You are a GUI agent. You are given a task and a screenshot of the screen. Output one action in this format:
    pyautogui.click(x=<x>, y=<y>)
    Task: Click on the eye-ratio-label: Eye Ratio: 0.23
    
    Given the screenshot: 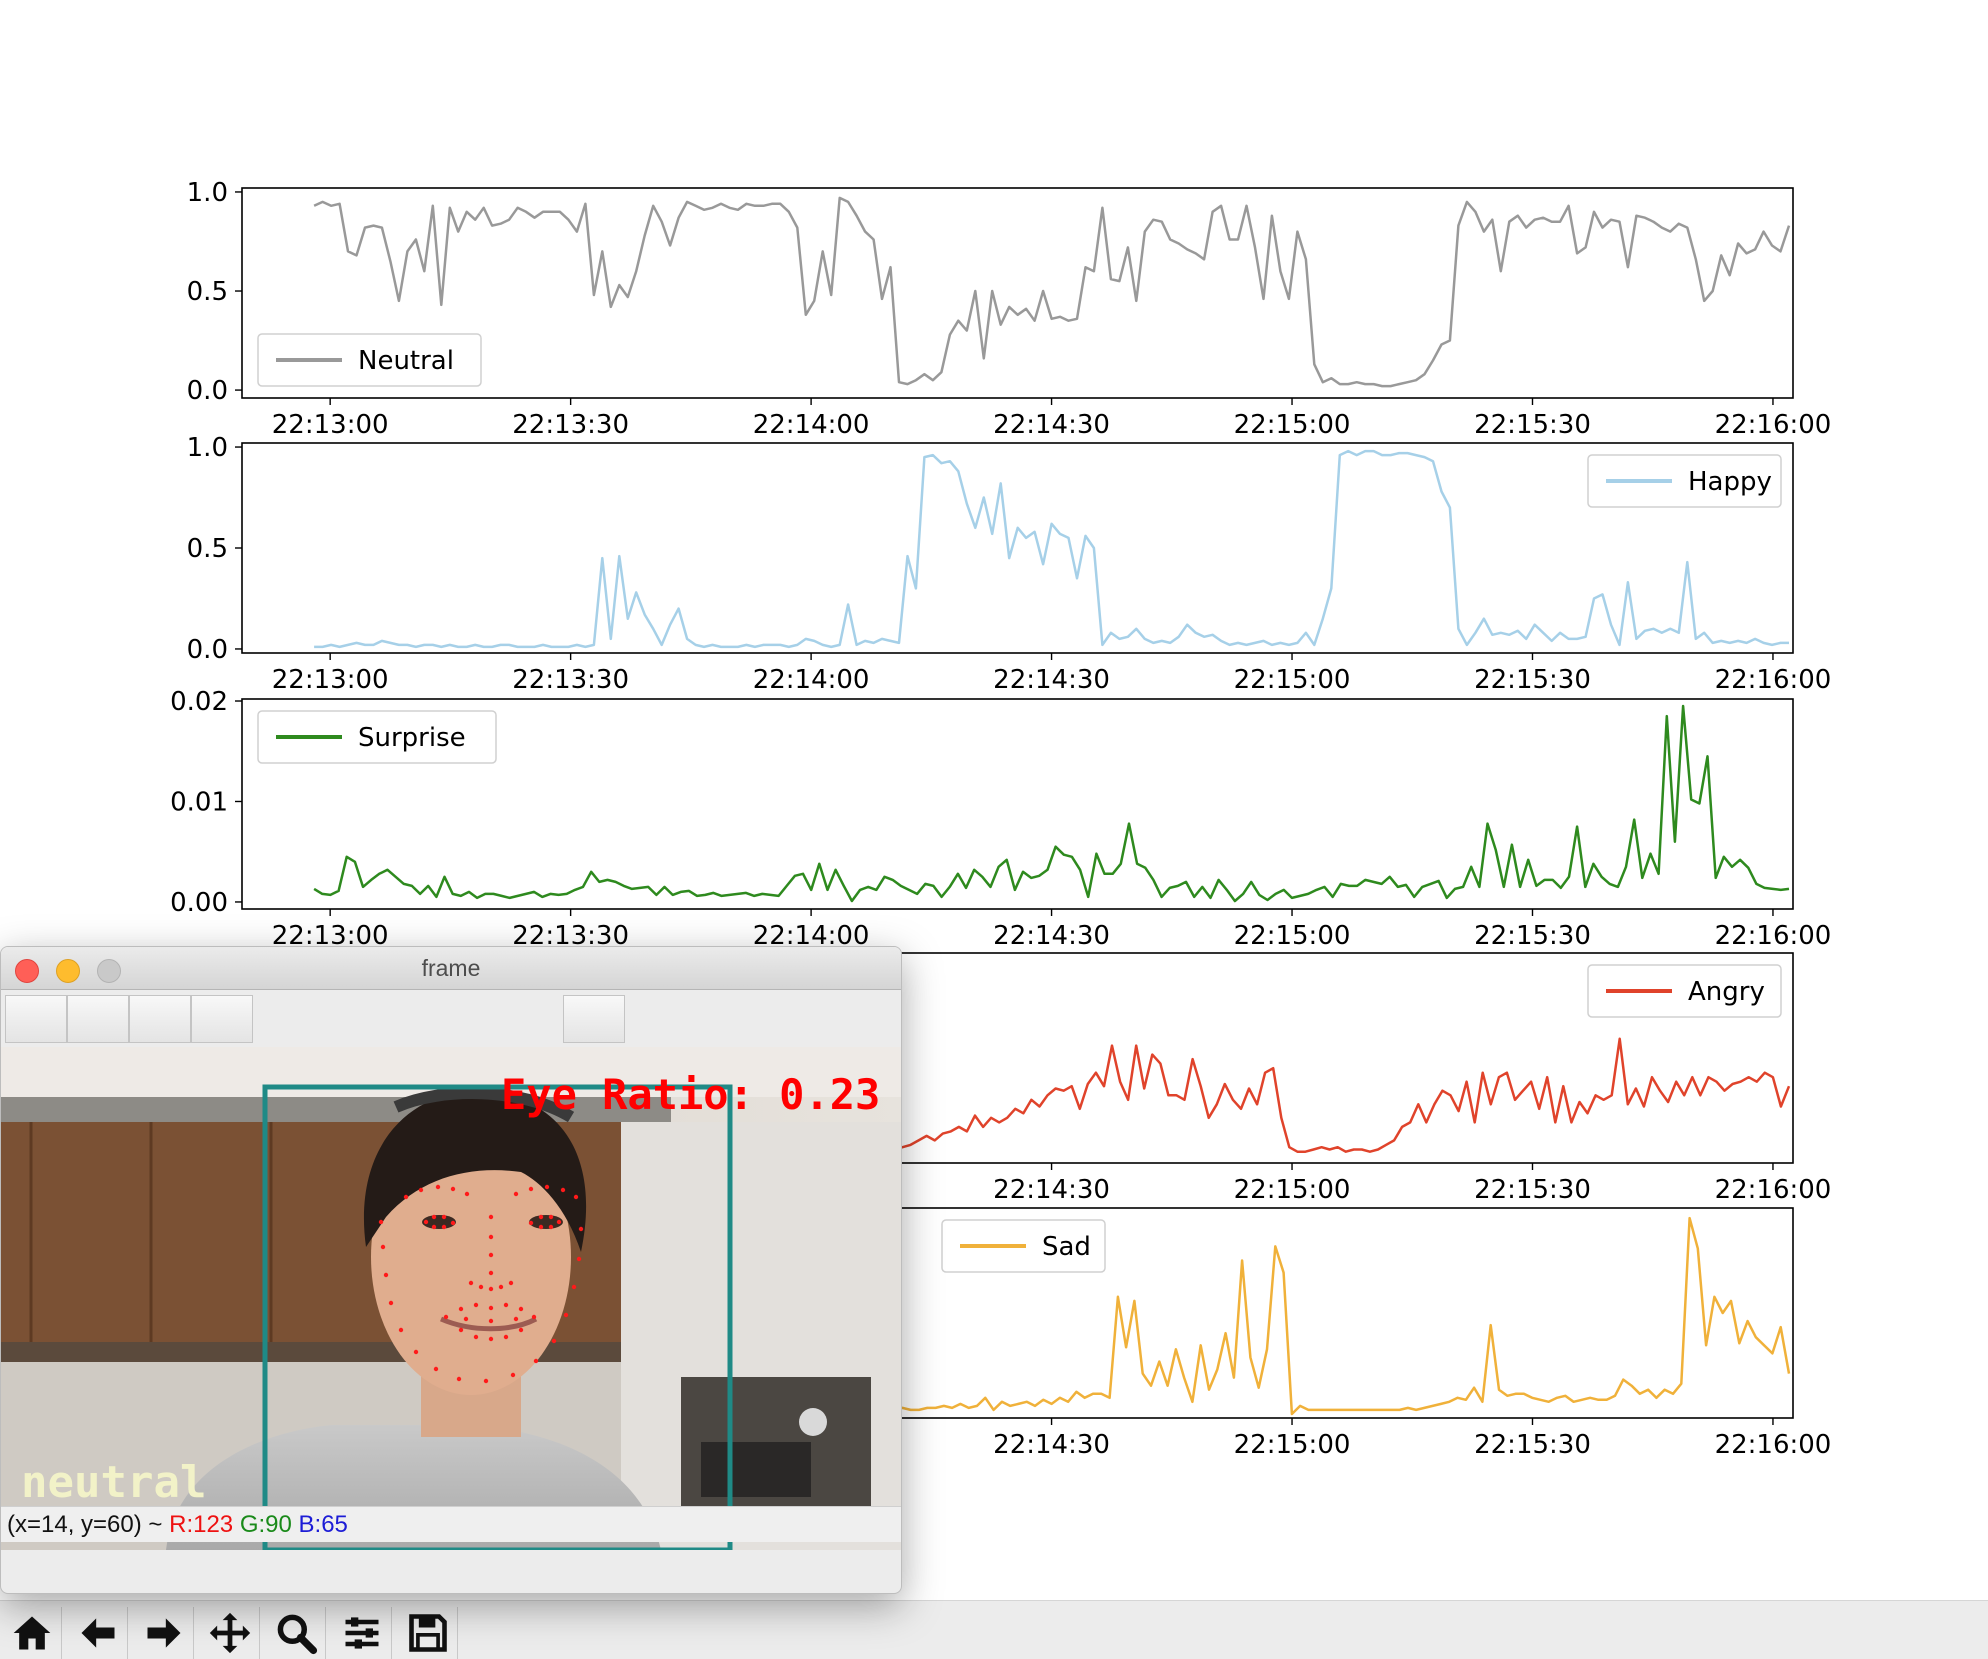 What is the action you would take?
    pyautogui.click(x=690, y=1094)
    